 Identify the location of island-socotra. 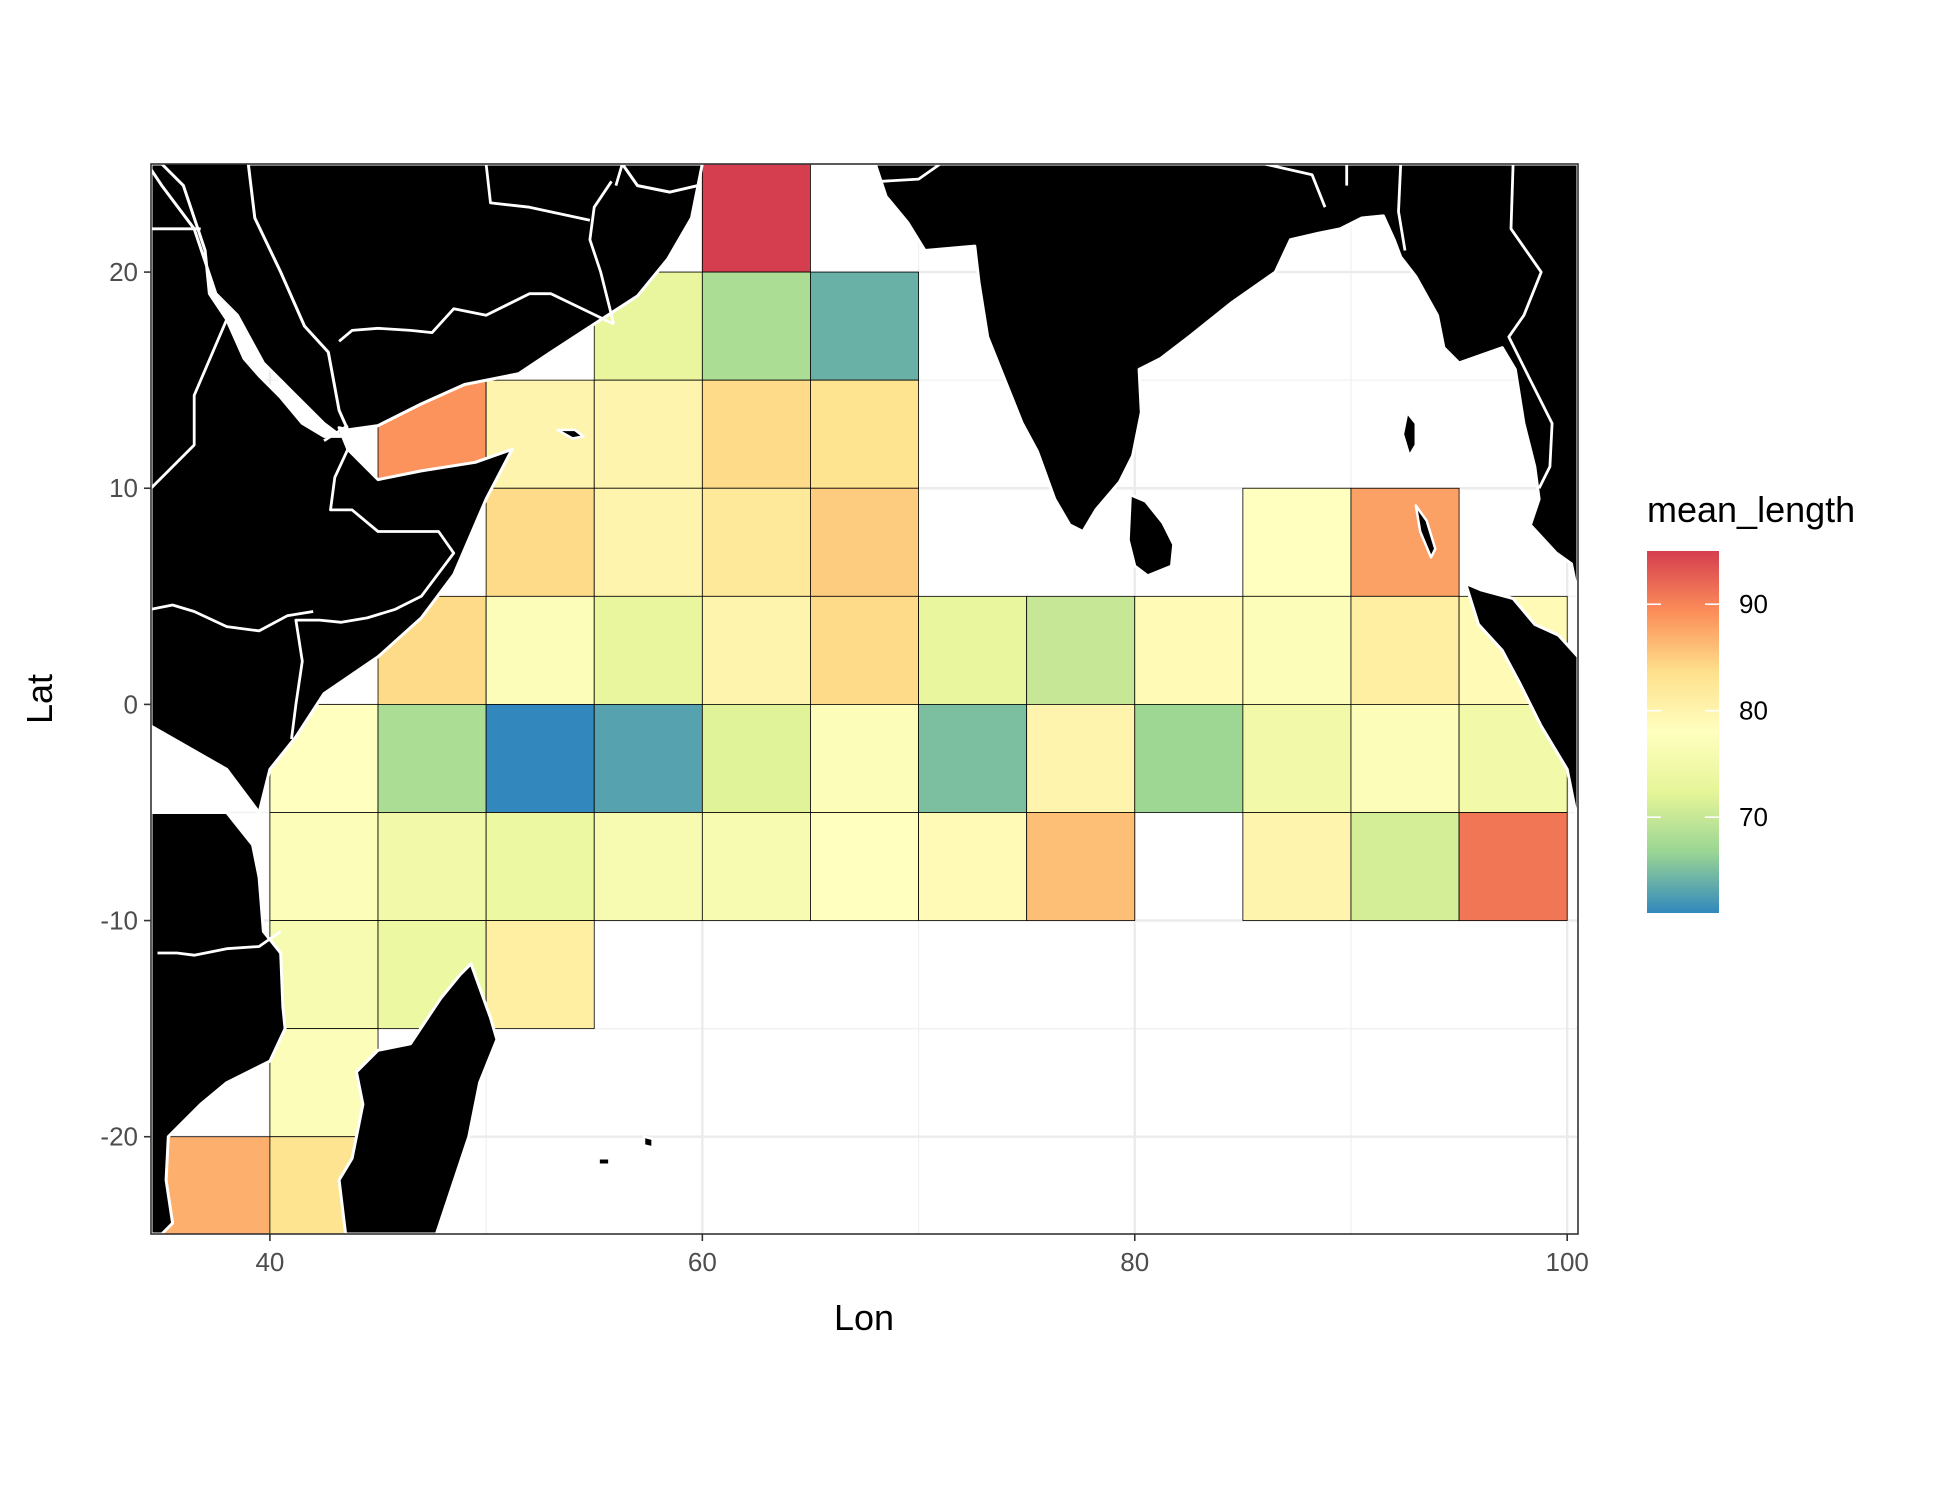
(570, 434).